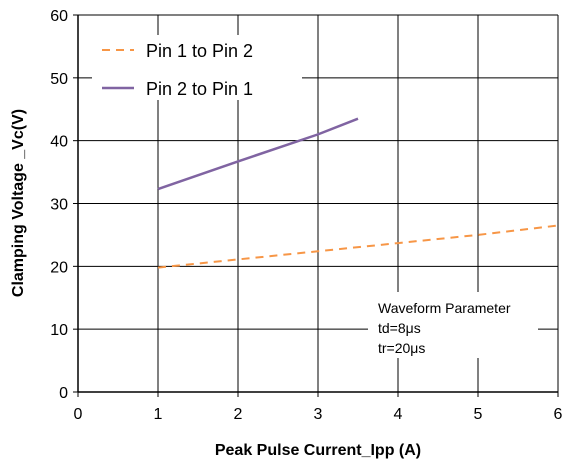  I want to click on y-tick-label-60: 60, so click(59, 16).